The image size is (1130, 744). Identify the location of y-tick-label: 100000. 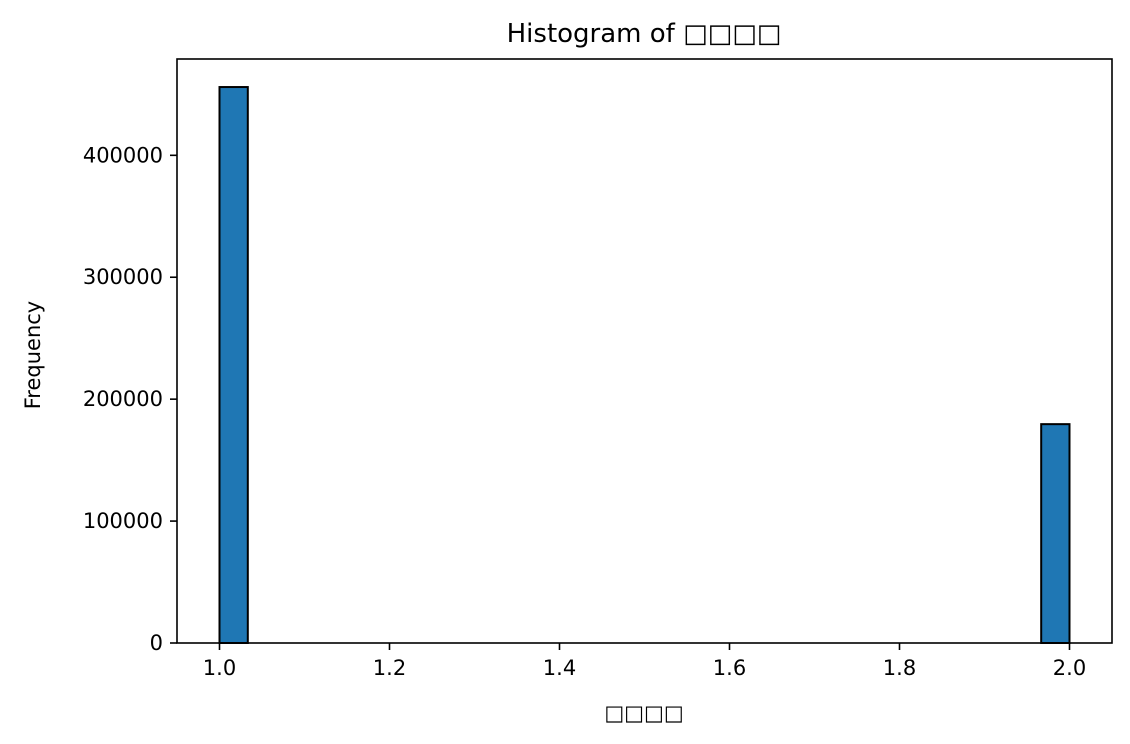
(123, 521).